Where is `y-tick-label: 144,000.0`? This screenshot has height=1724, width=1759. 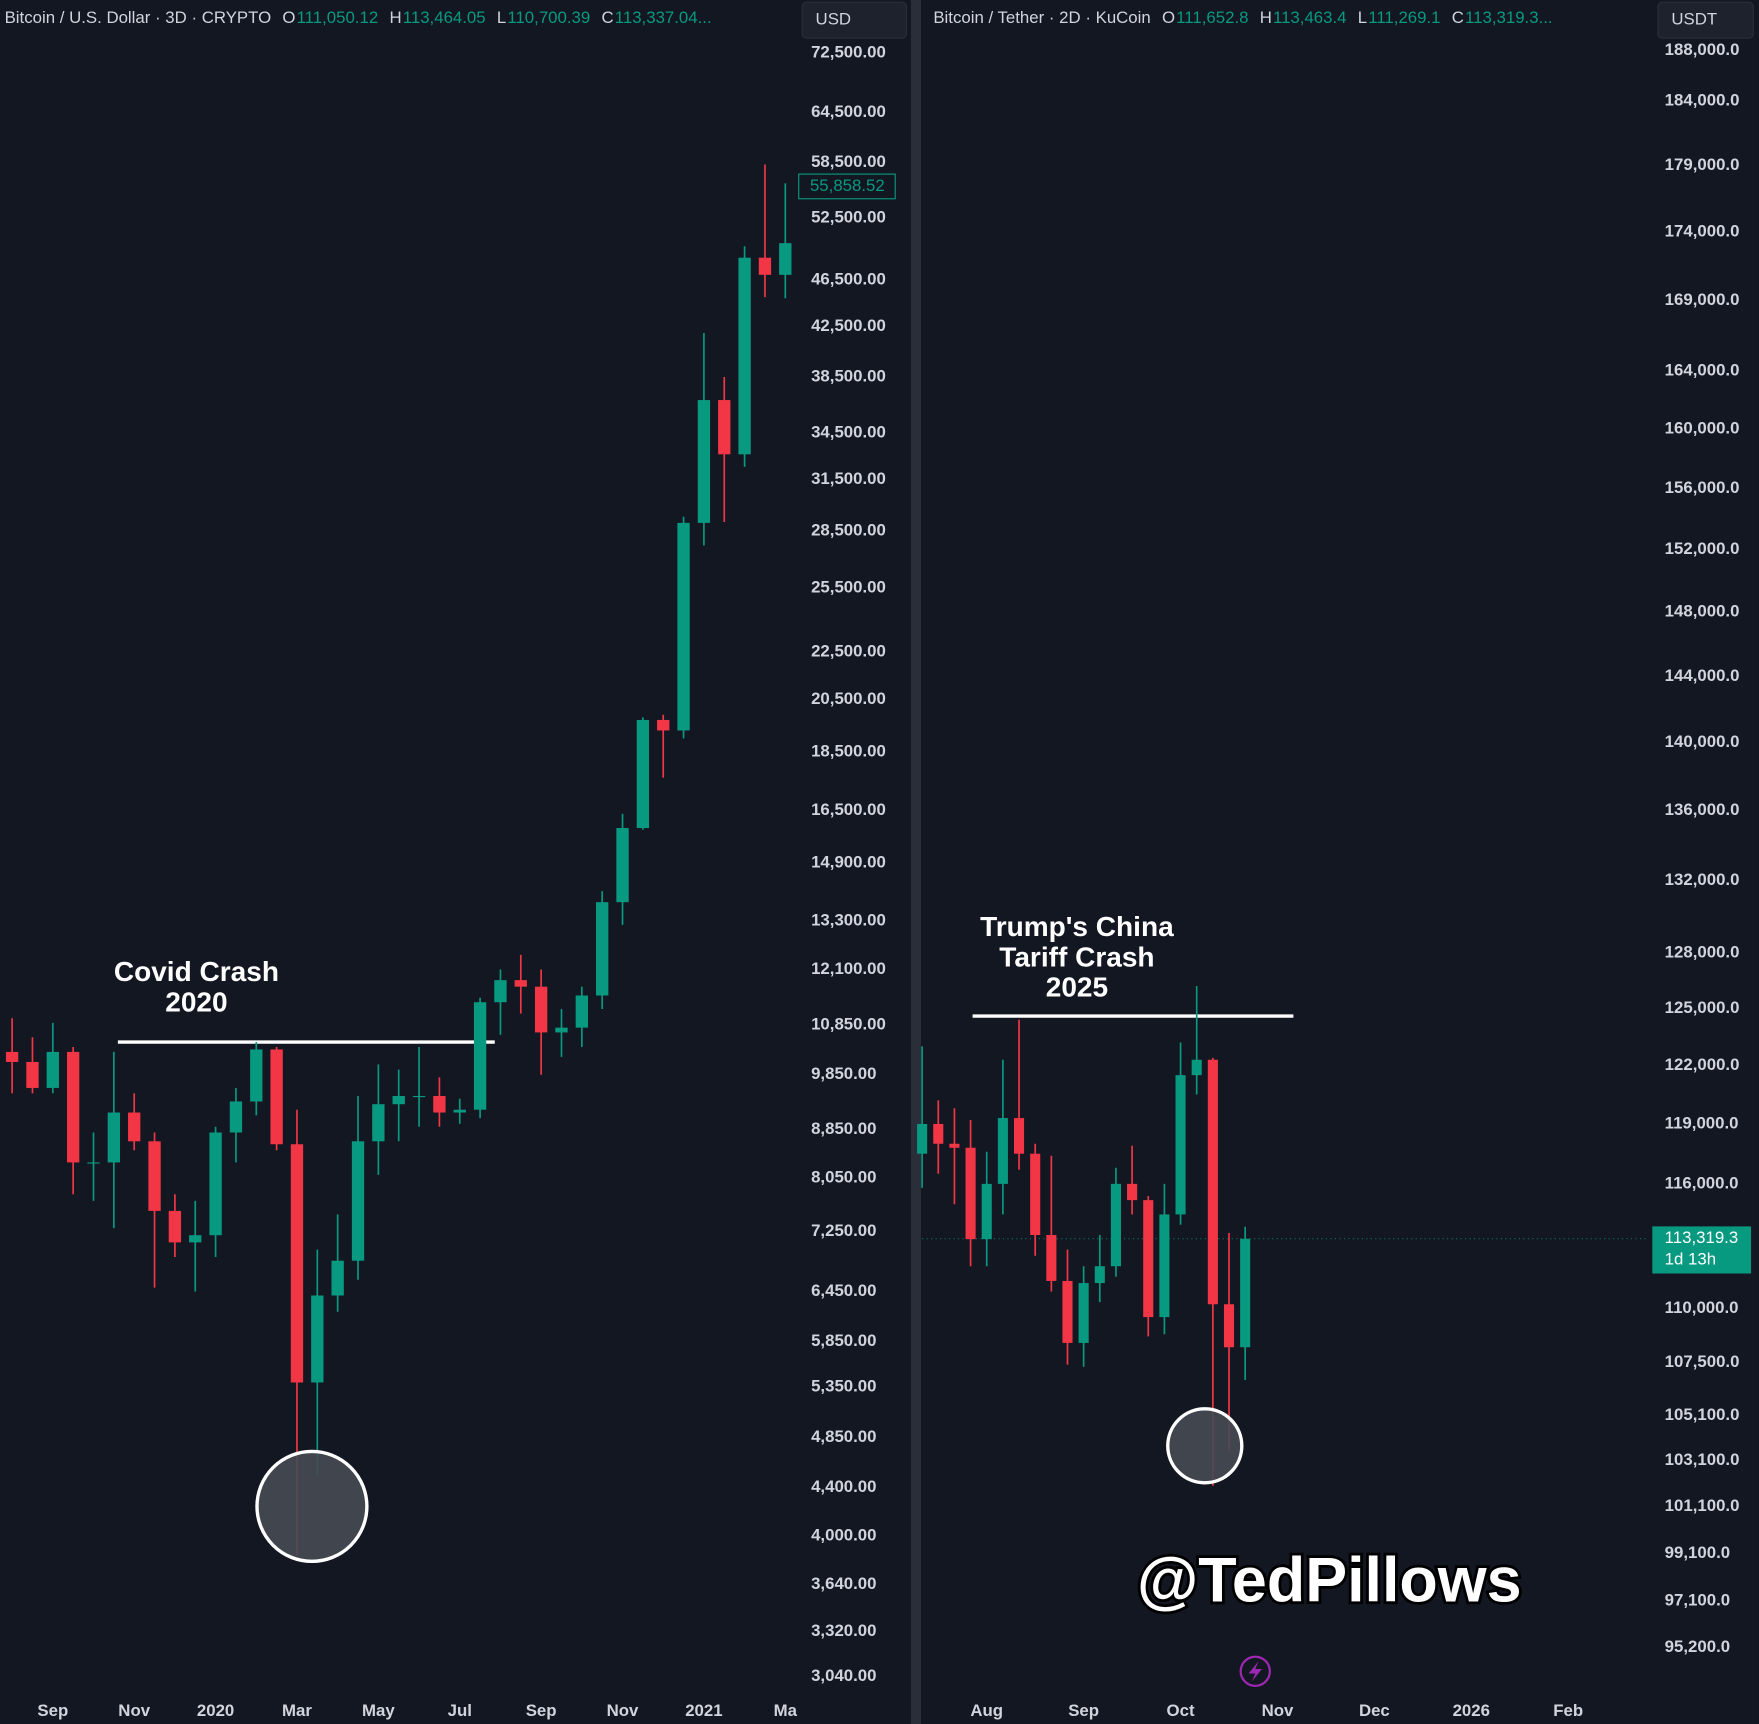 y-tick-label: 144,000.0 is located at coordinates (1702, 675).